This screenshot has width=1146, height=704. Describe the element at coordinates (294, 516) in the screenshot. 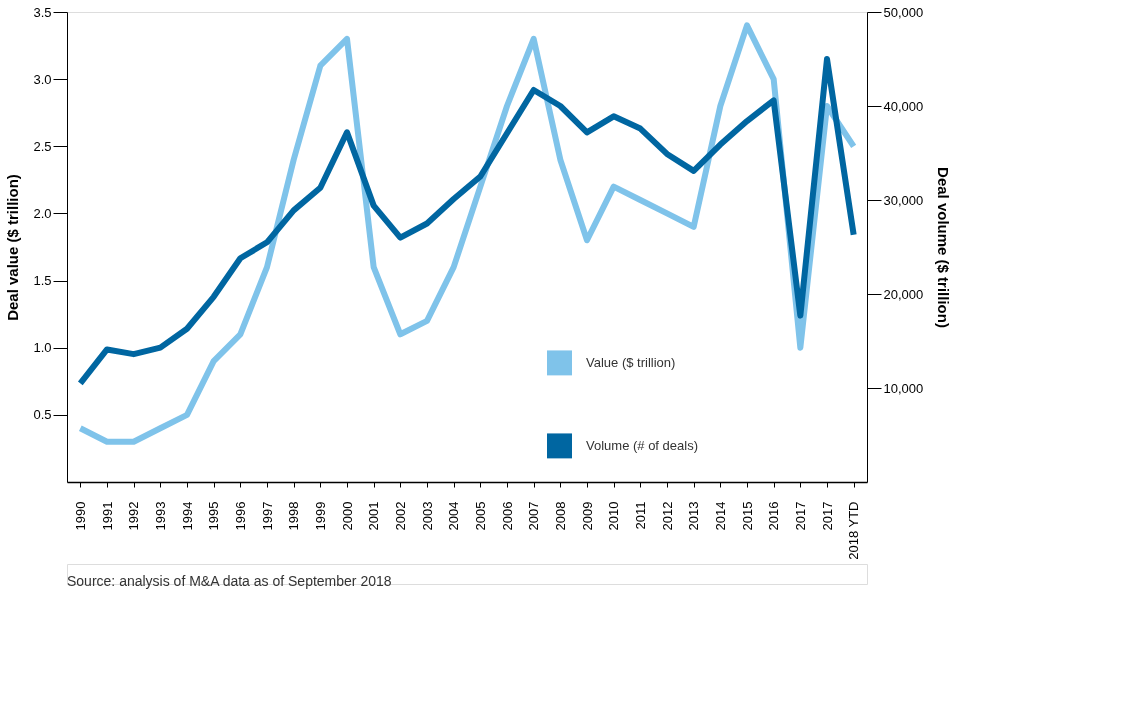

I see `x-tick-label: 1998` at that location.